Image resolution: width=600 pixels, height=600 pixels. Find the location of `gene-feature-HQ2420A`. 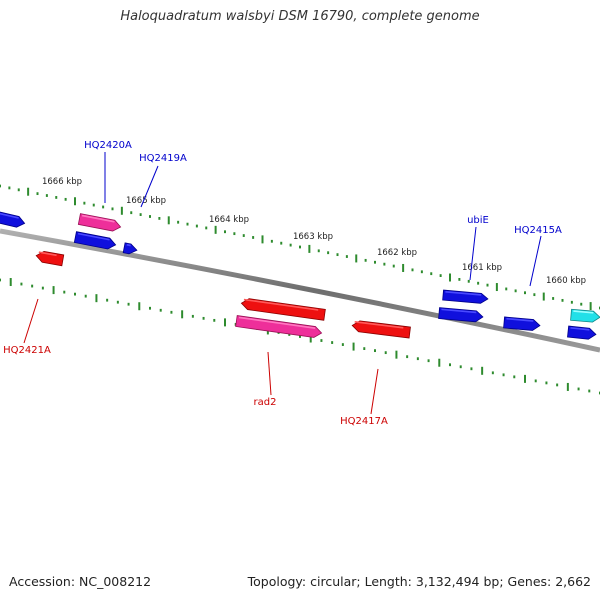

gene-feature-HQ2420A is located at coordinates (99, 223).